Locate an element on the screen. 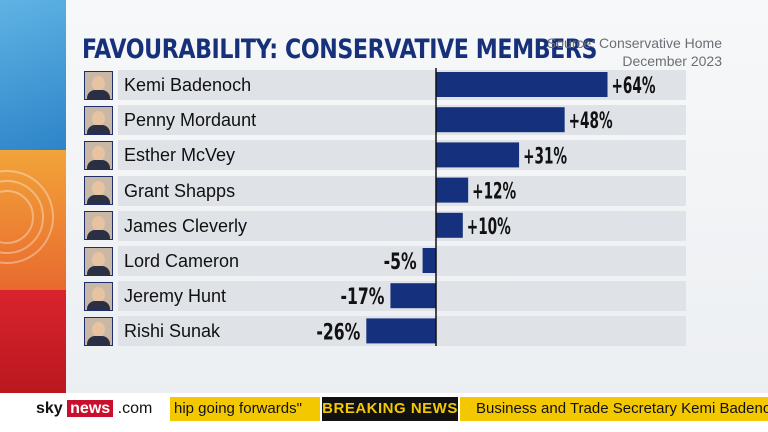 The width and height of the screenshot is (768, 432). category-label: Penny Mordaunt is located at coordinates (190, 120).